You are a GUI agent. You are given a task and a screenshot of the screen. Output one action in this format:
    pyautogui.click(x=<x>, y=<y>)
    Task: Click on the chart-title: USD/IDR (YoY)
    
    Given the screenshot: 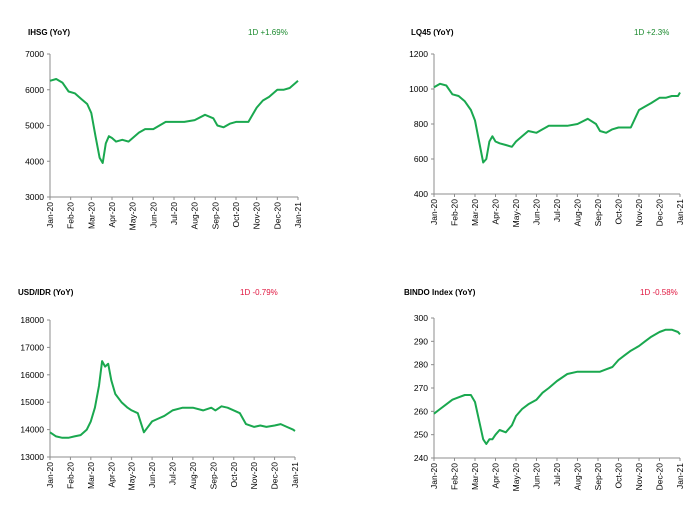 What is the action you would take?
    pyautogui.click(x=46, y=292)
    